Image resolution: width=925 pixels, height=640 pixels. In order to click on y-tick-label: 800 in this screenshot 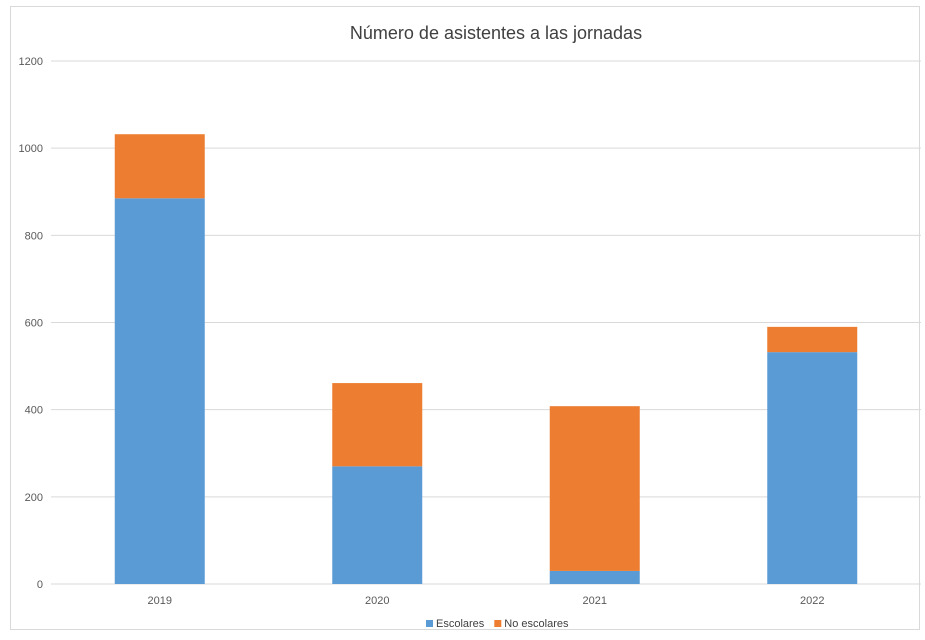, I will do `click(34, 236)`.